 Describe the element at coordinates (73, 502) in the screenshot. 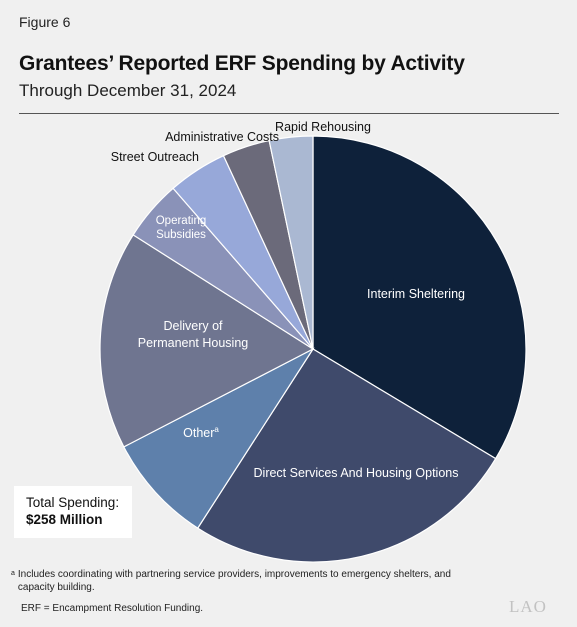

I see `total-spending-label: Total Spending:` at that location.